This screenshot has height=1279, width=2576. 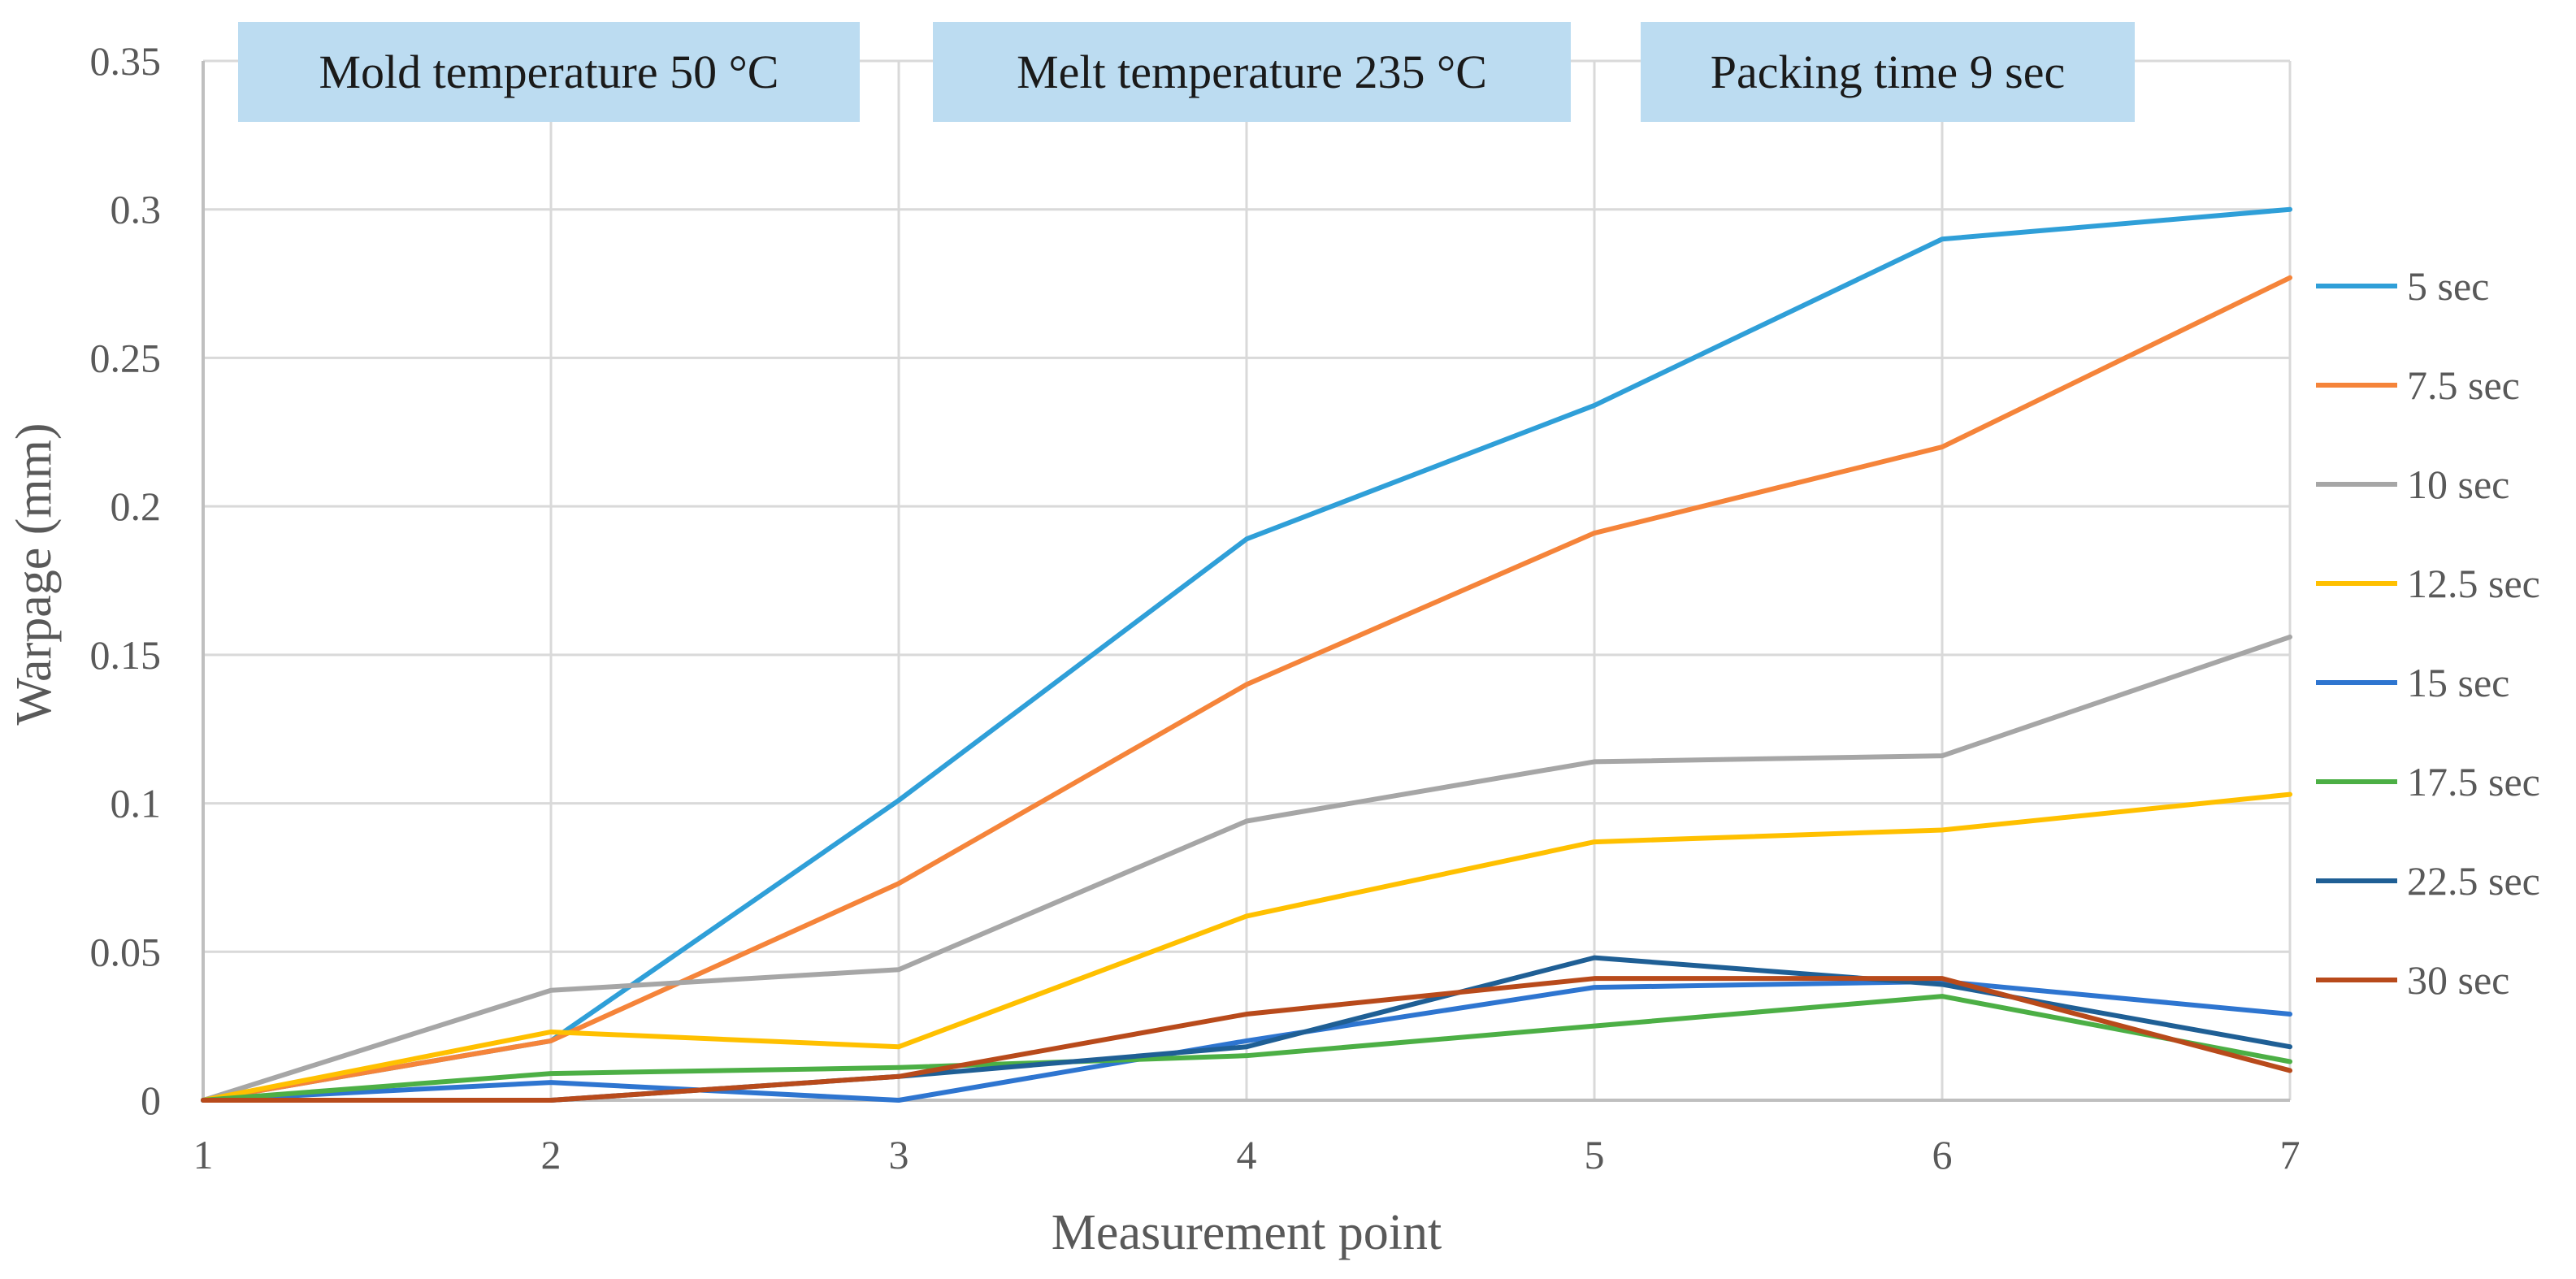 I want to click on x-tick-label: 3, so click(x=899, y=1154).